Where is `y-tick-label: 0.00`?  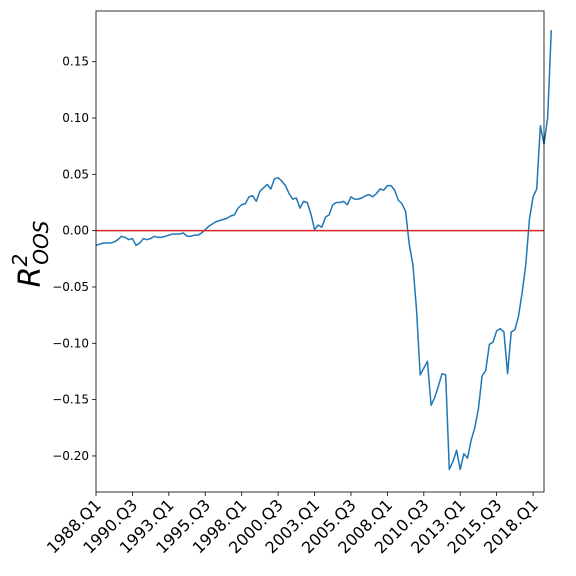 y-tick-label: 0.00 is located at coordinates (75, 231).